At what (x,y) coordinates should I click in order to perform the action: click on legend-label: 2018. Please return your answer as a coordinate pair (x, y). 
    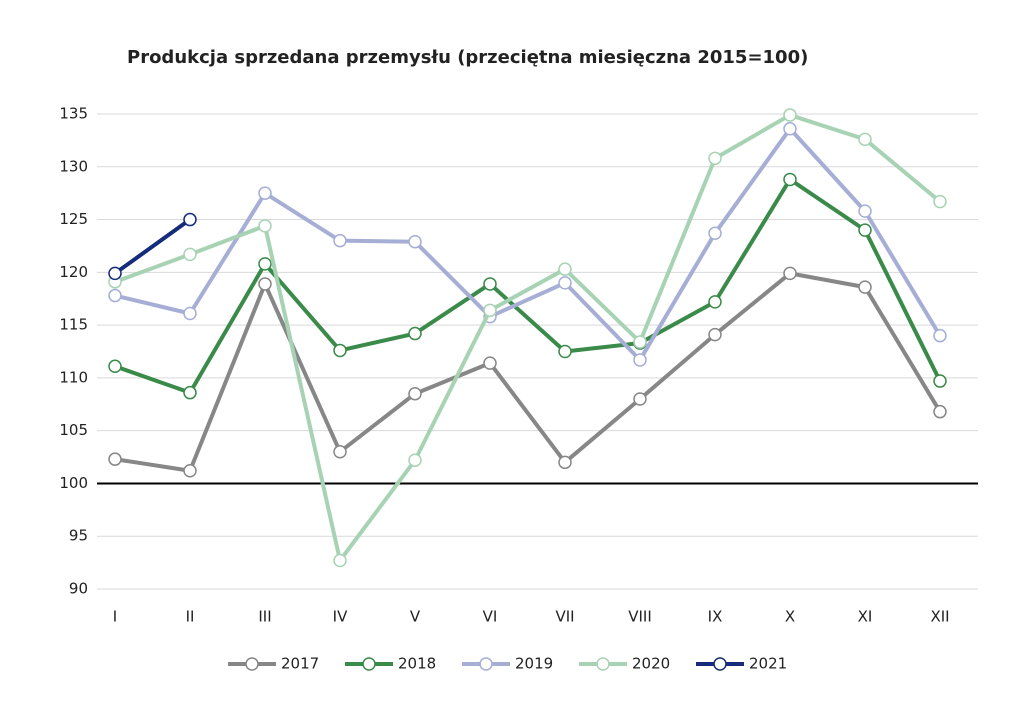
    Looking at the image, I should click on (417, 664).